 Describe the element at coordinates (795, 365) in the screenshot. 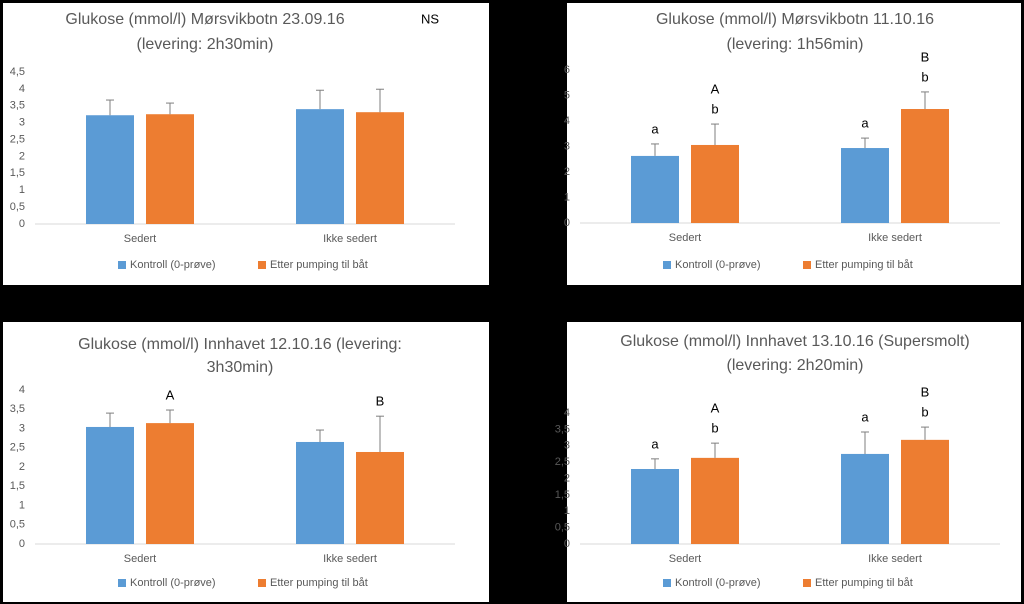

I see `chart-title: (levering: 2h20min)` at that location.